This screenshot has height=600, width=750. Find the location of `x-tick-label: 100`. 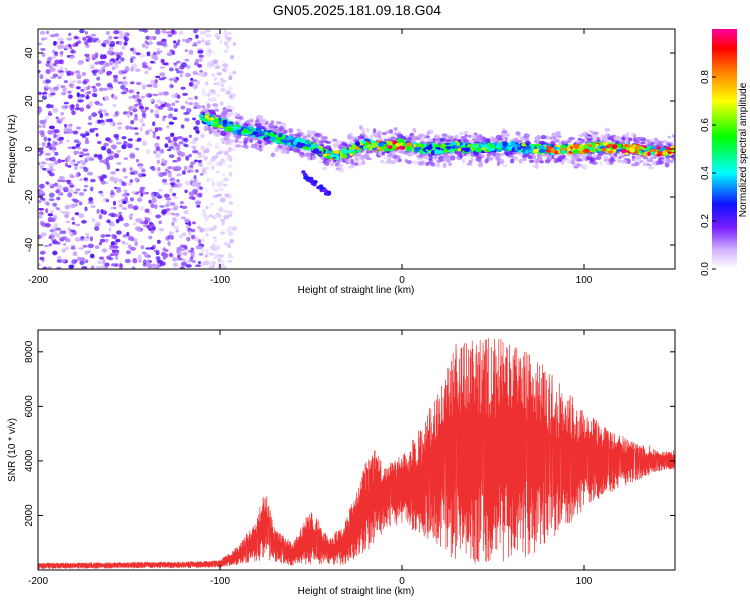

x-tick-label: 100 is located at coordinates (584, 581).